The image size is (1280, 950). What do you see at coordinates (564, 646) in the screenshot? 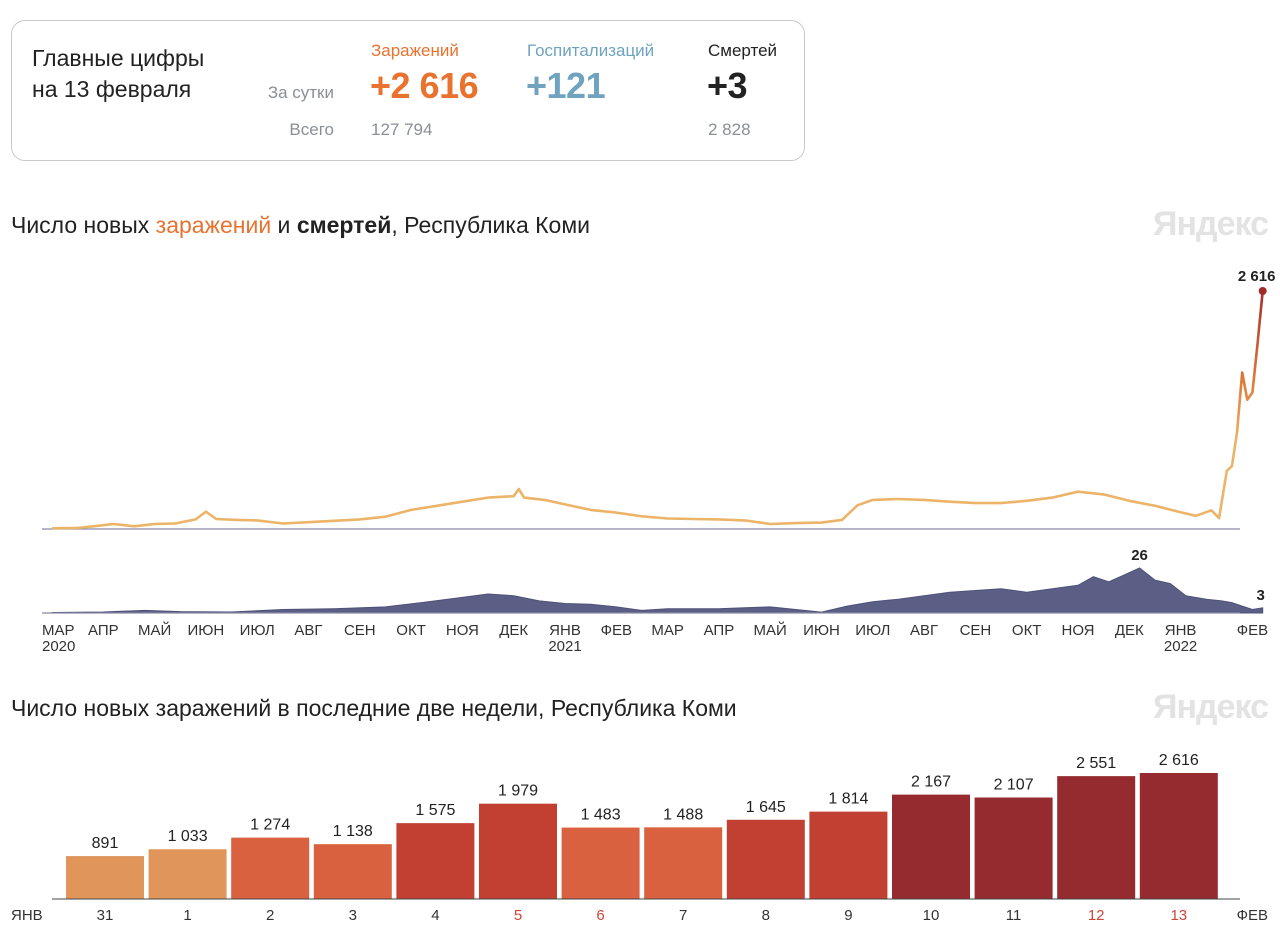
I see `x-tick-year: 2021` at bounding box center [564, 646].